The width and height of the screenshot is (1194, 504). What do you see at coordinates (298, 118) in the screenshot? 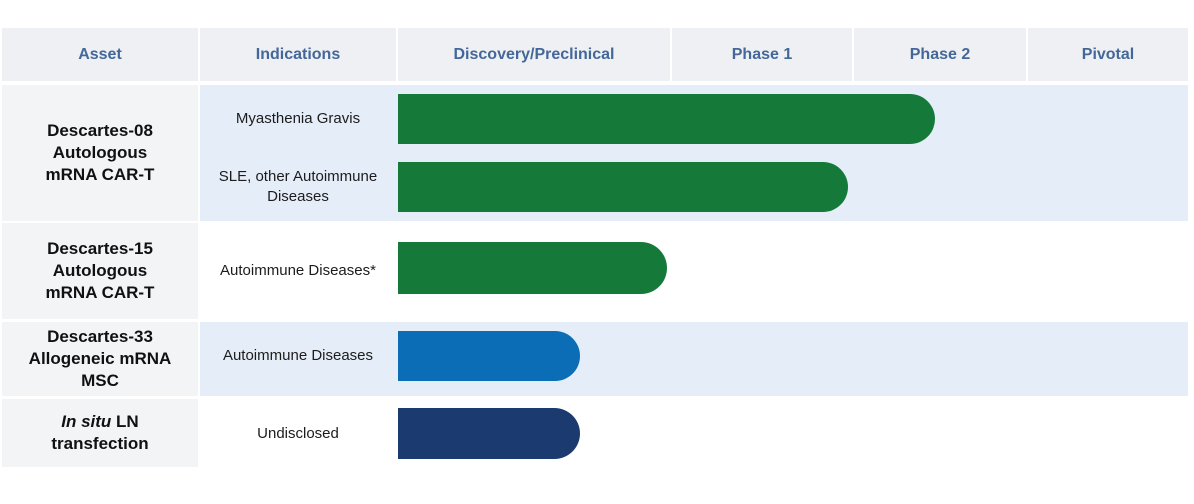
I see `indication-myasthenia-gravis: Myasthenia Gravis` at bounding box center [298, 118].